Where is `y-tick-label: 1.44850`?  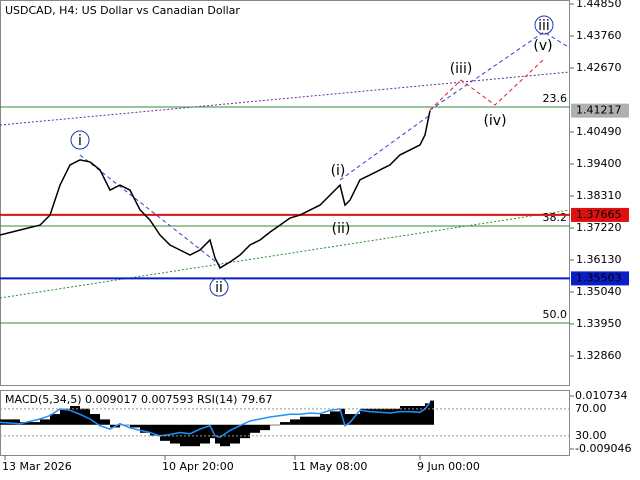
y-tick-label: 1.44850 is located at coordinates (599, 5).